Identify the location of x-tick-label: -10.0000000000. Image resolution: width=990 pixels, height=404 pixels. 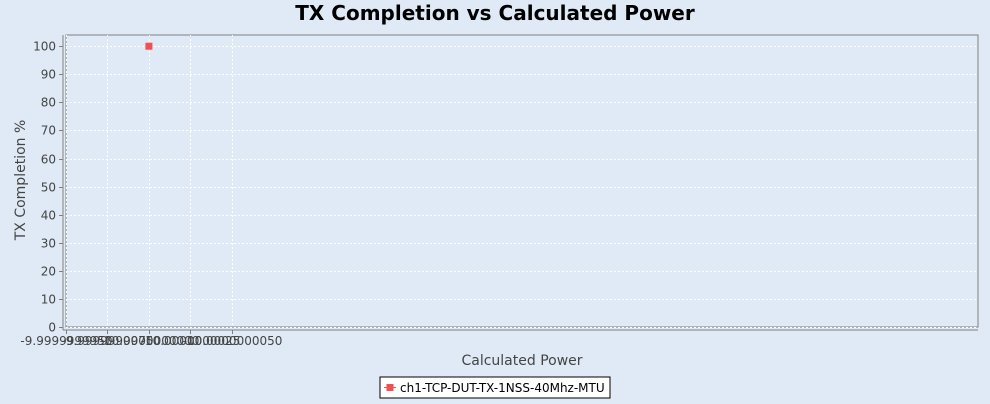
(150, 341).